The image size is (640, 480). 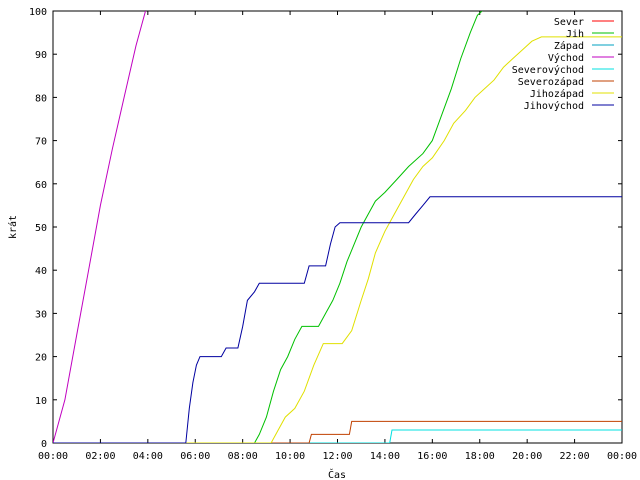 What do you see at coordinates (44, 444) in the screenshot?
I see `y-tick-label: 0` at bounding box center [44, 444].